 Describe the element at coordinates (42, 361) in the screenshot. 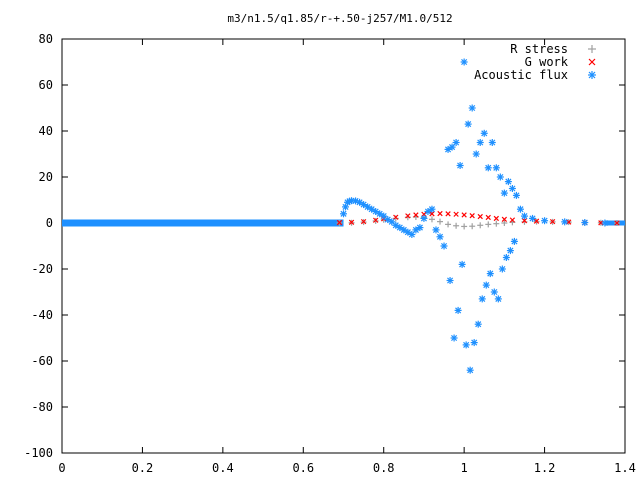

I see `y-tick-label: -60` at that location.